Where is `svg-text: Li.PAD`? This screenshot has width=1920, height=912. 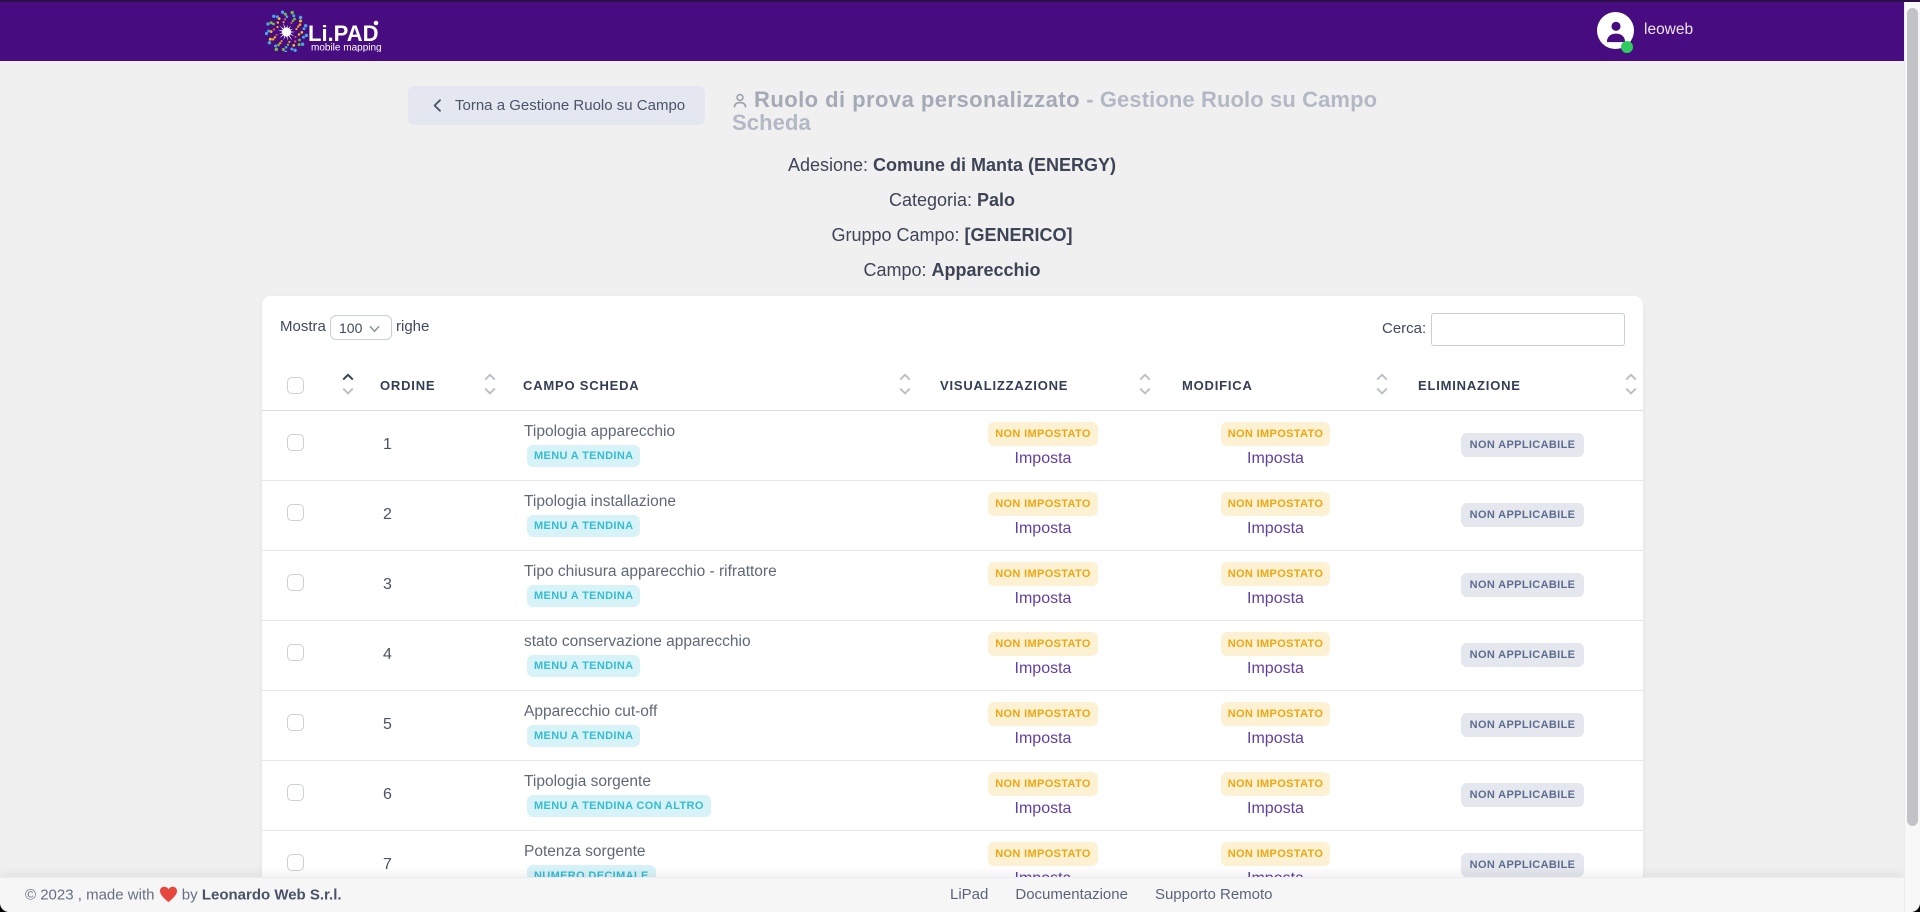 svg-text: Li.PAD is located at coordinates (343, 33).